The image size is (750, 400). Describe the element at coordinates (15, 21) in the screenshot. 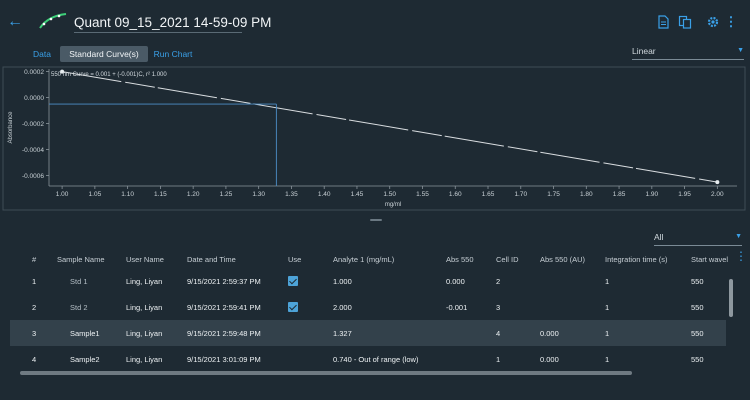

I see `back-arrow-icon: ←` at that location.